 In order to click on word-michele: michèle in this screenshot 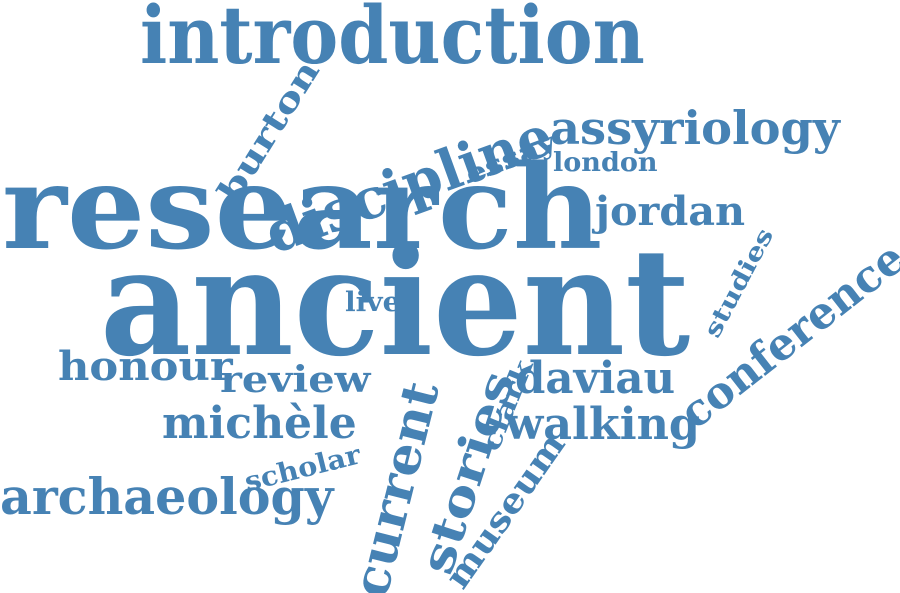, I will do `click(259, 423)`.